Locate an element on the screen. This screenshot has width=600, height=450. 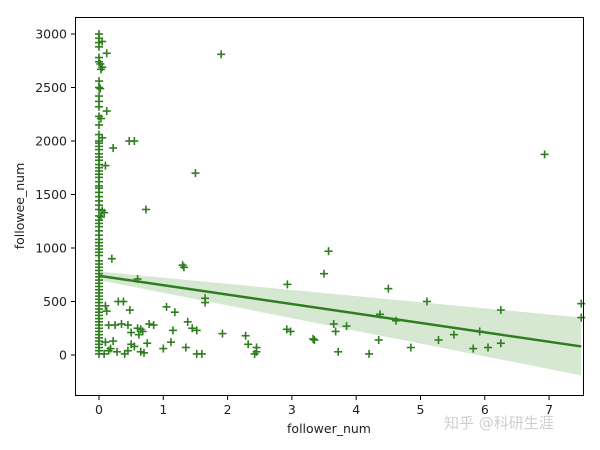
x-axis-label: follower_num is located at coordinates (329, 428).